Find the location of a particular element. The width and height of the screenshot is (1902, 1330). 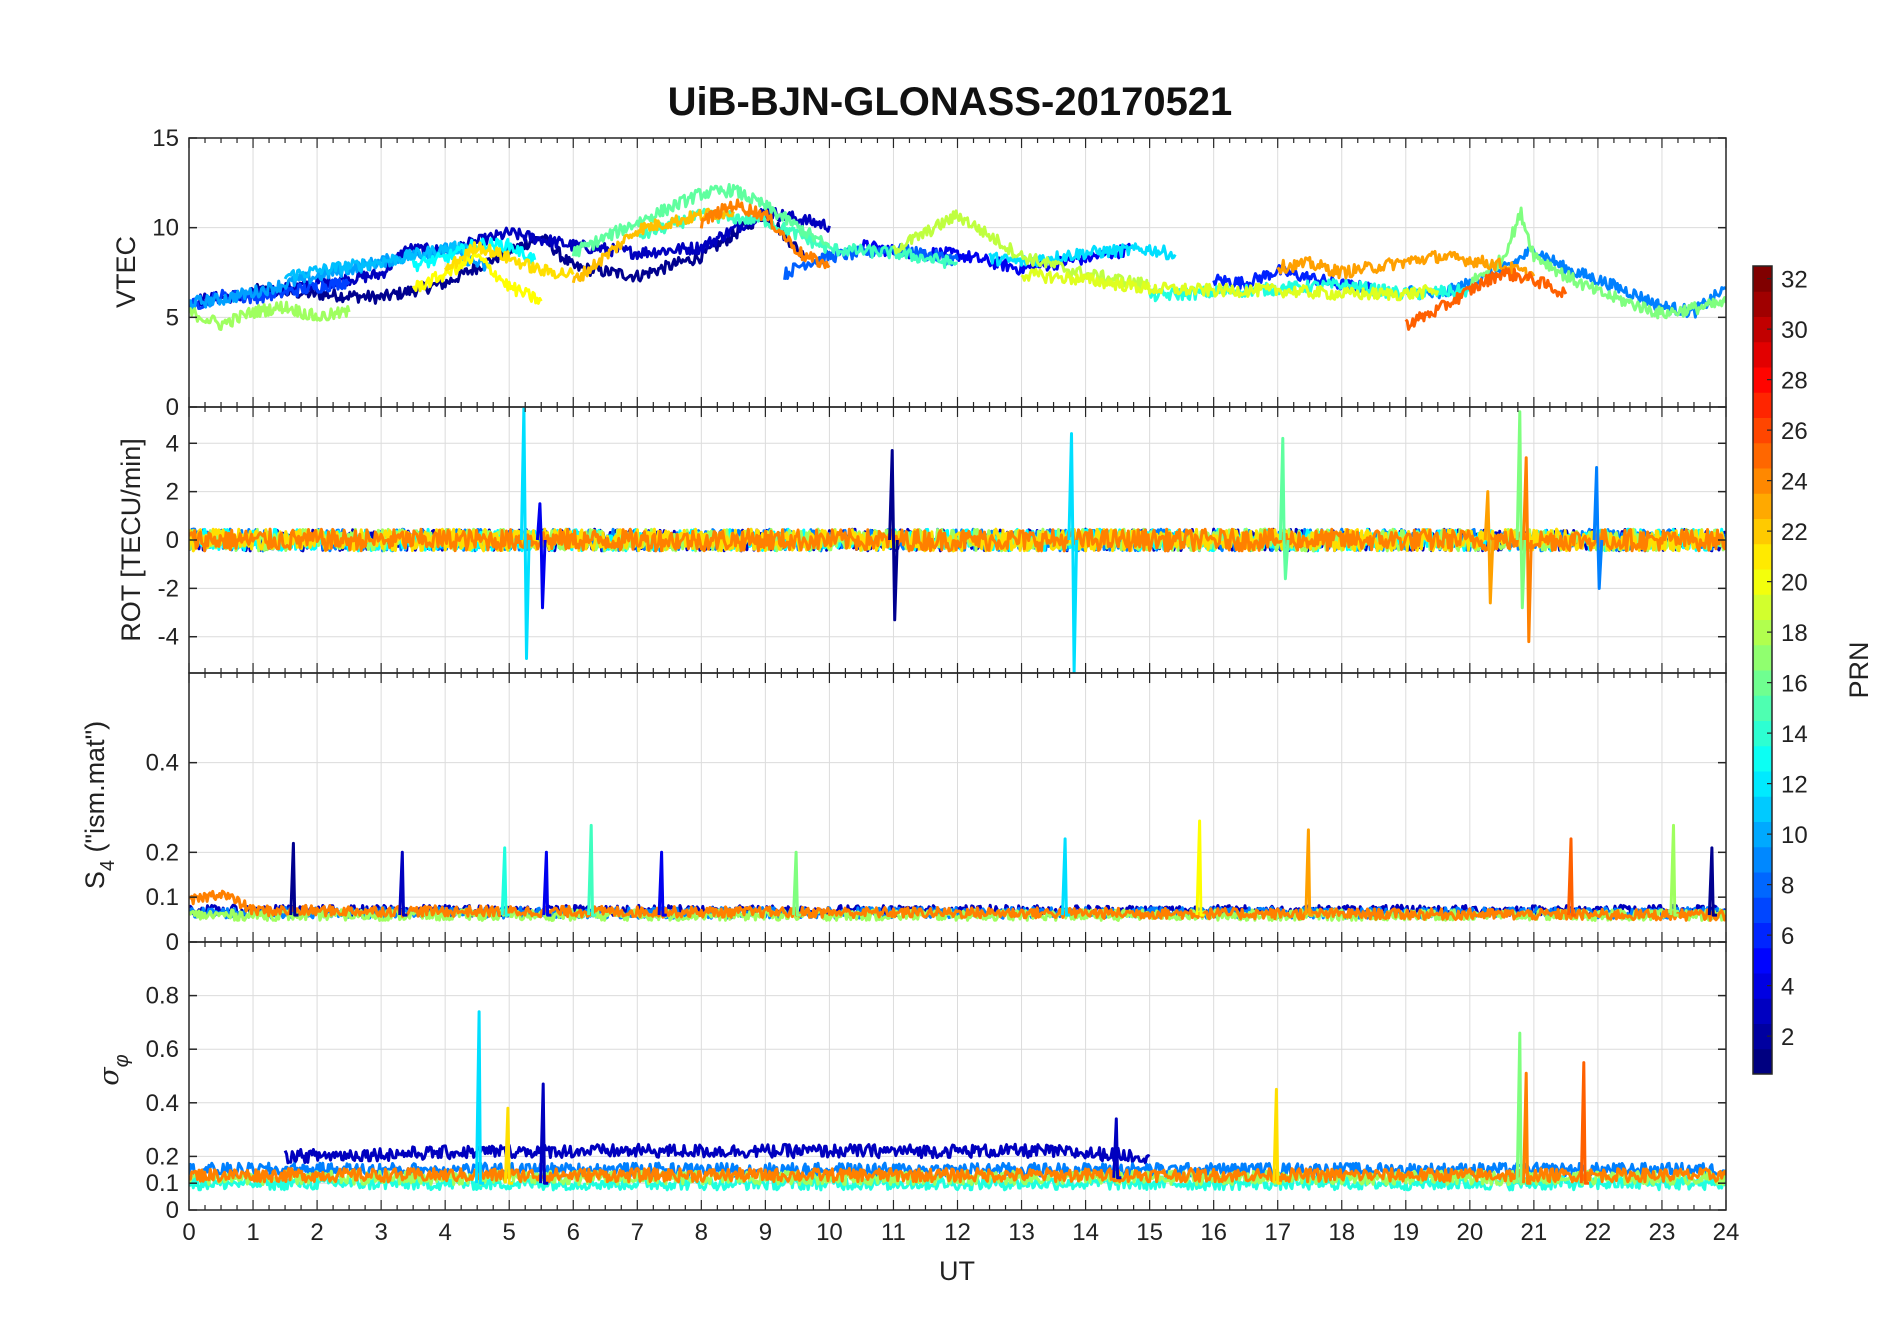

x-tick-label: 7 is located at coordinates (637, 1232).